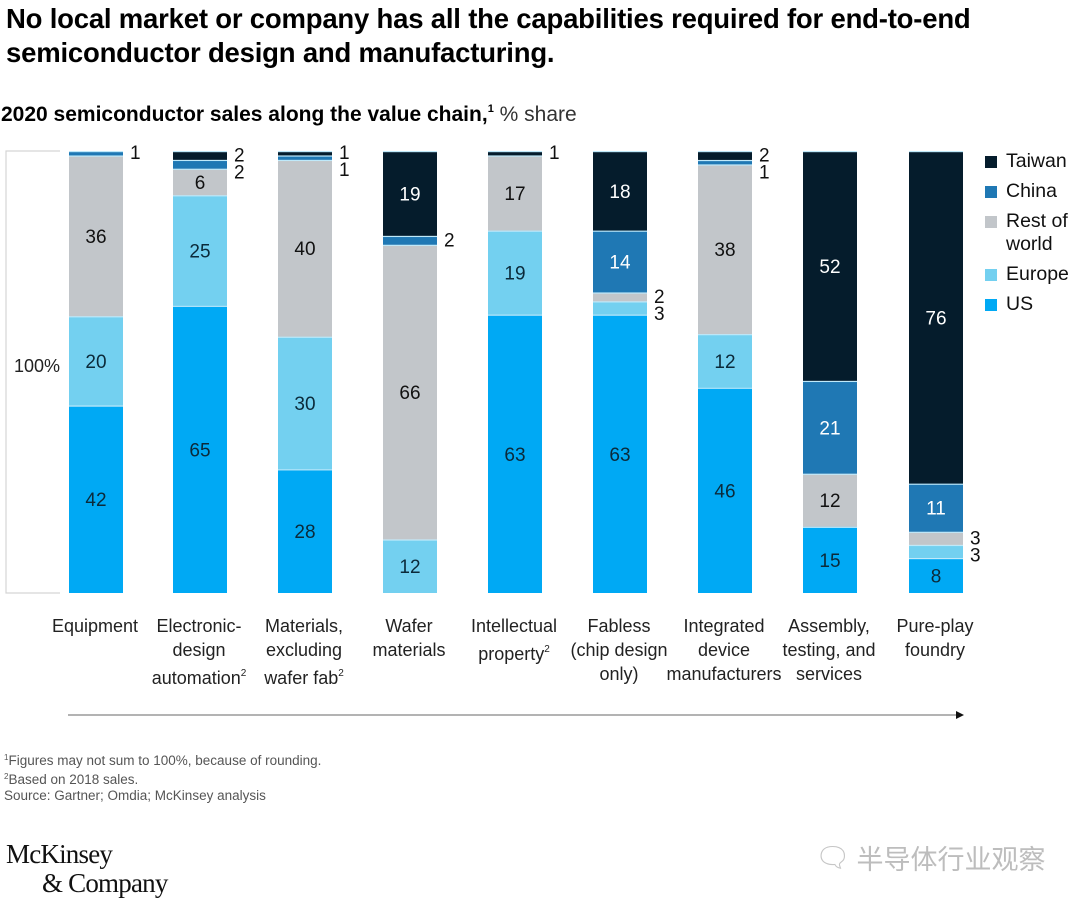 The width and height of the screenshot is (1080, 904). Describe the element at coordinates (199, 251) in the screenshot. I see `data-label: 25` at that location.